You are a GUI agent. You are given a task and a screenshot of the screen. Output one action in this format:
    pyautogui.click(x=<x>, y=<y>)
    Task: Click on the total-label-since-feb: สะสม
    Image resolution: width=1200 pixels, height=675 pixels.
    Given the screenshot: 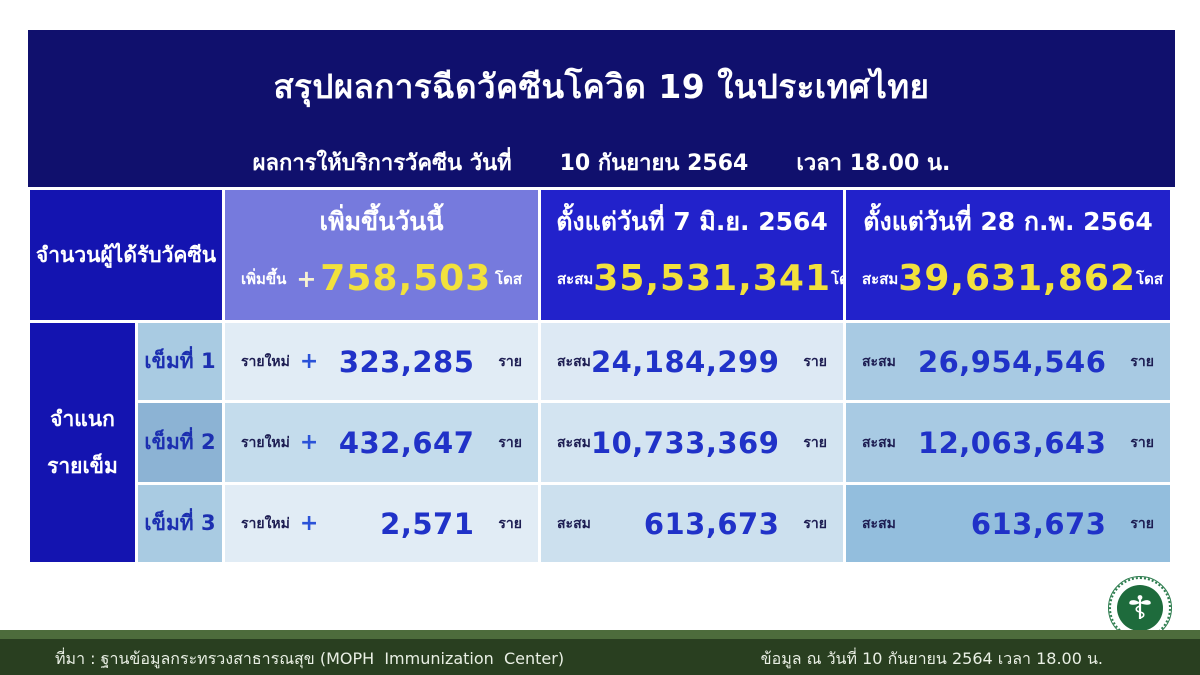 What is the action you would take?
    pyautogui.click(x=880, y=278)
    